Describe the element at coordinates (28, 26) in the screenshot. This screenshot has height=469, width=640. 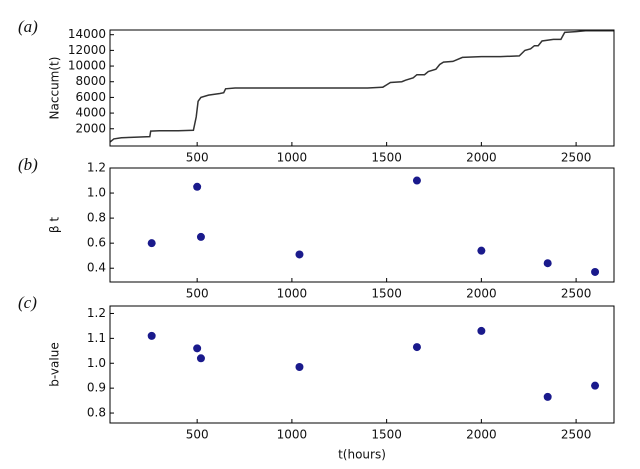
I see `panel-label: (a)` at that location.